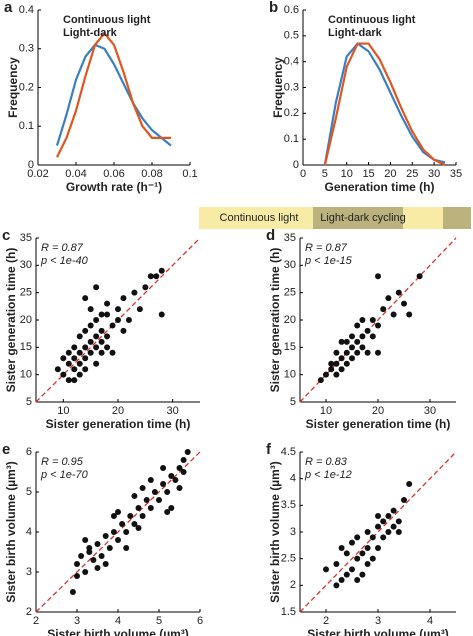 This screenshot has height=636, width=473. What do you see at coordinates (26, 375) in the screenshot?
I see `y-tick-label: 10` at bounding box center [26, 375].